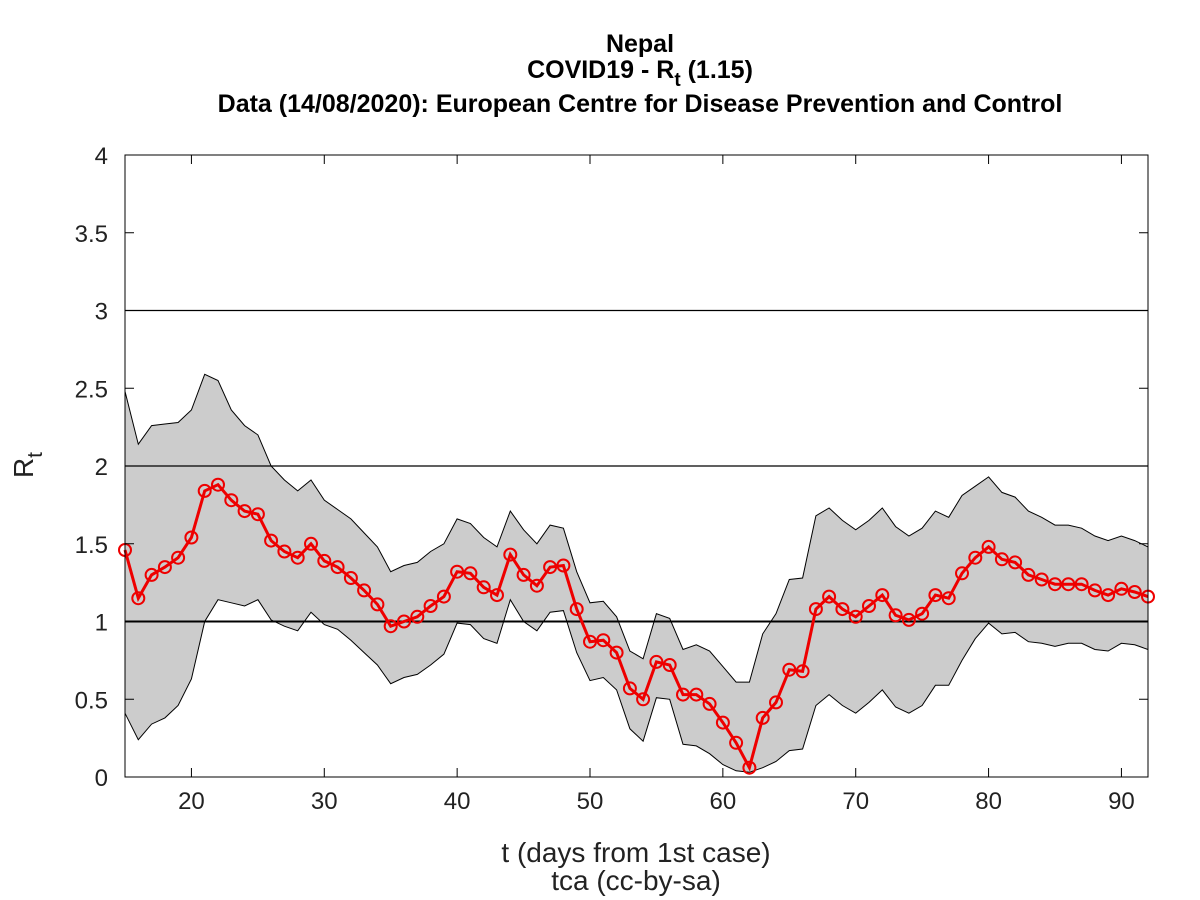 The image size is (1200, 900). I want to click on y-axis-label-sub: t, so click(35, 455).